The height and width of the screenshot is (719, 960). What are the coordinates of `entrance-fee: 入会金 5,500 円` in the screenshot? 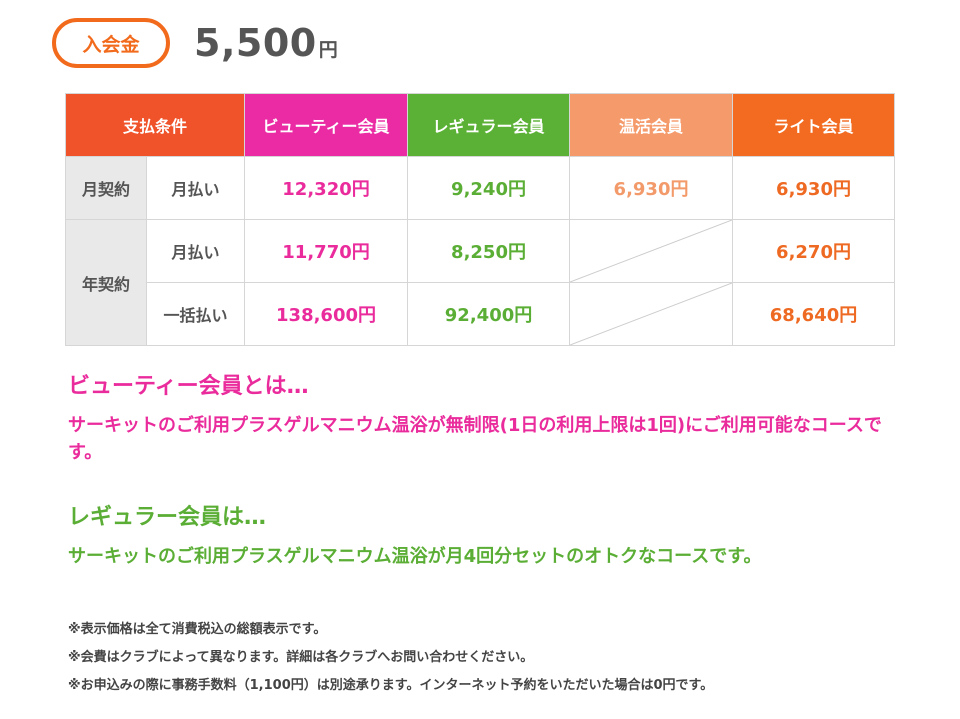 It's located at (195, 43).